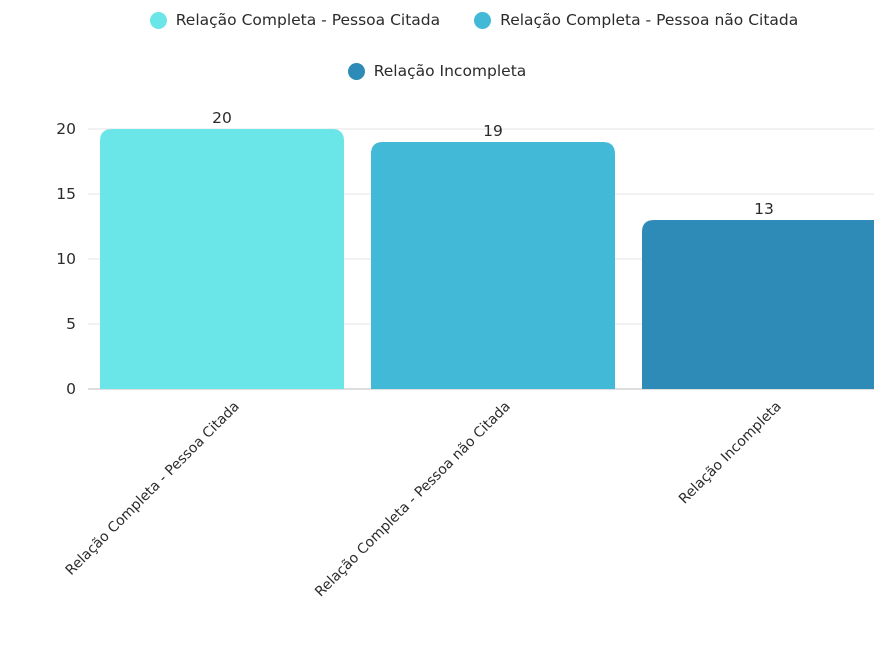 This screenshot has width=874, height=650. What do you see at coordinates (66, 259) in the screenshot?
I see `y-tick-label: 10` at bounding box center [66, 259].